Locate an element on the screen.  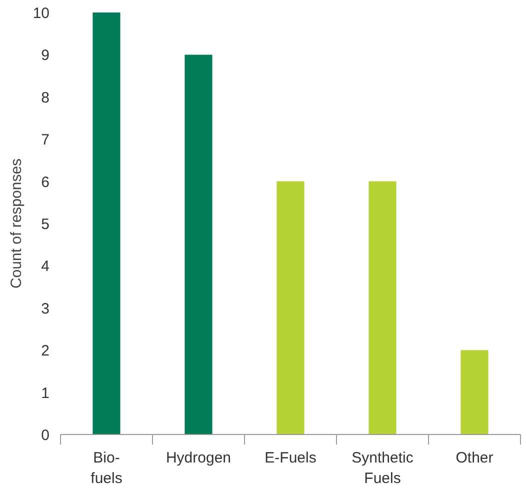
x-tick-label: E-Fuels is located at coordinates (290, 458).